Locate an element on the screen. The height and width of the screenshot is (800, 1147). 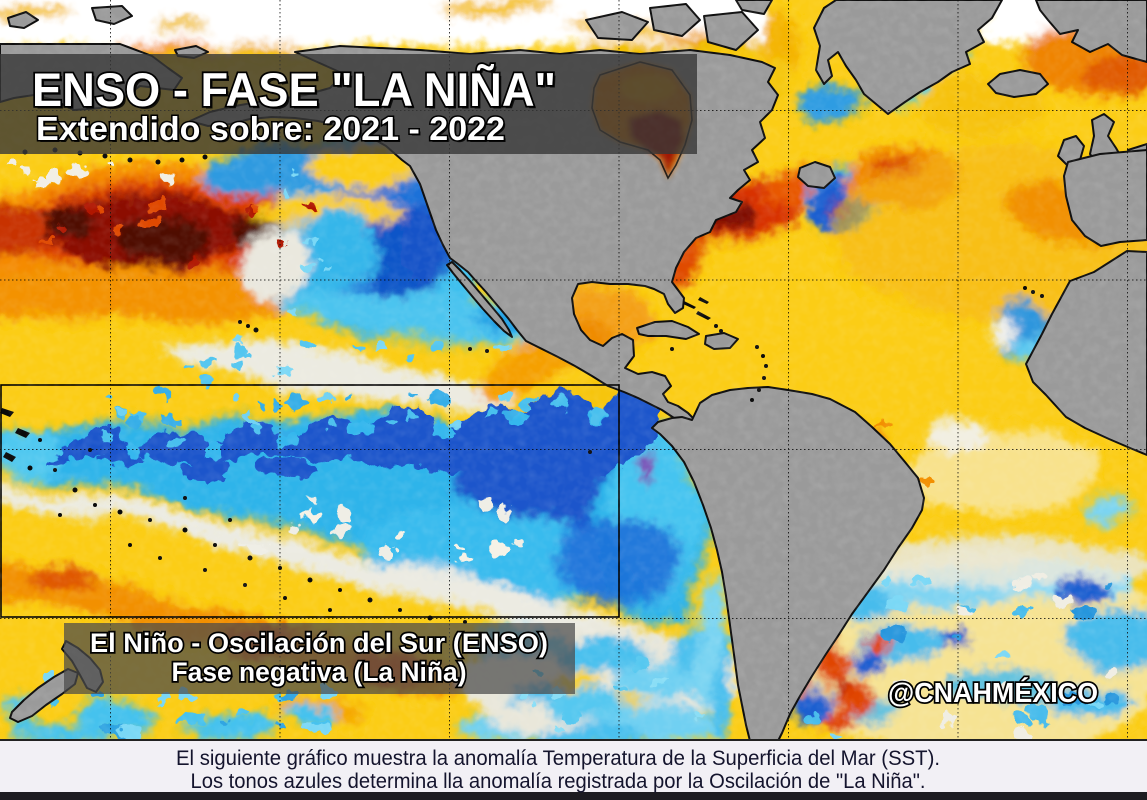
svg-text: Fase negativa (La Niña) is located at coordinates (319, 672).